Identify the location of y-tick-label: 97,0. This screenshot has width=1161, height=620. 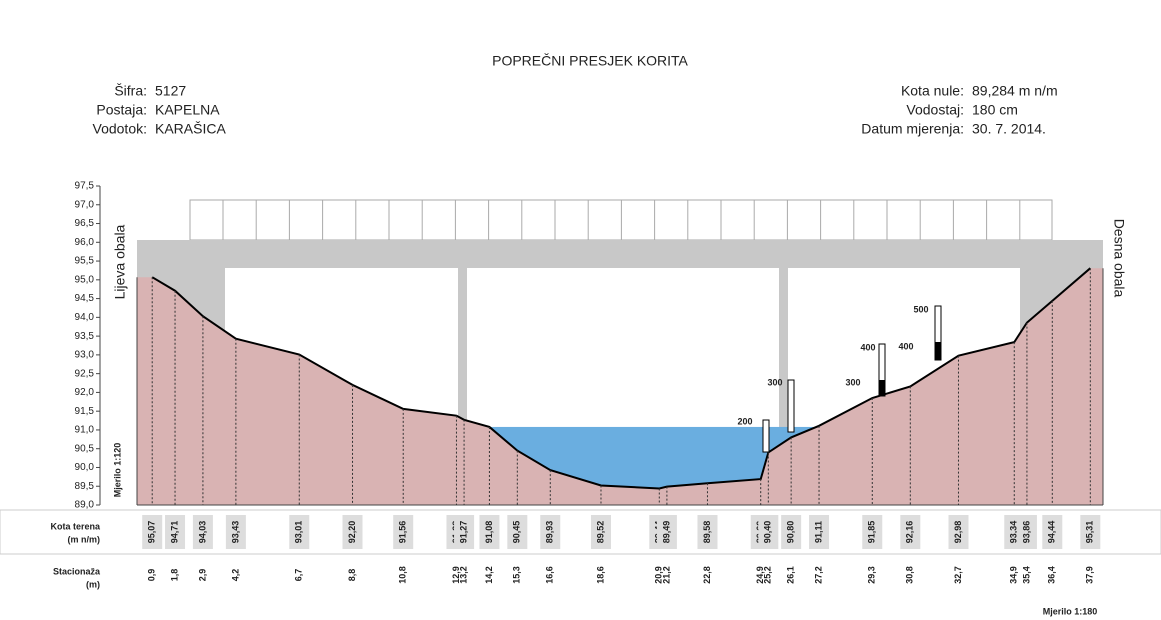
(85, 204).